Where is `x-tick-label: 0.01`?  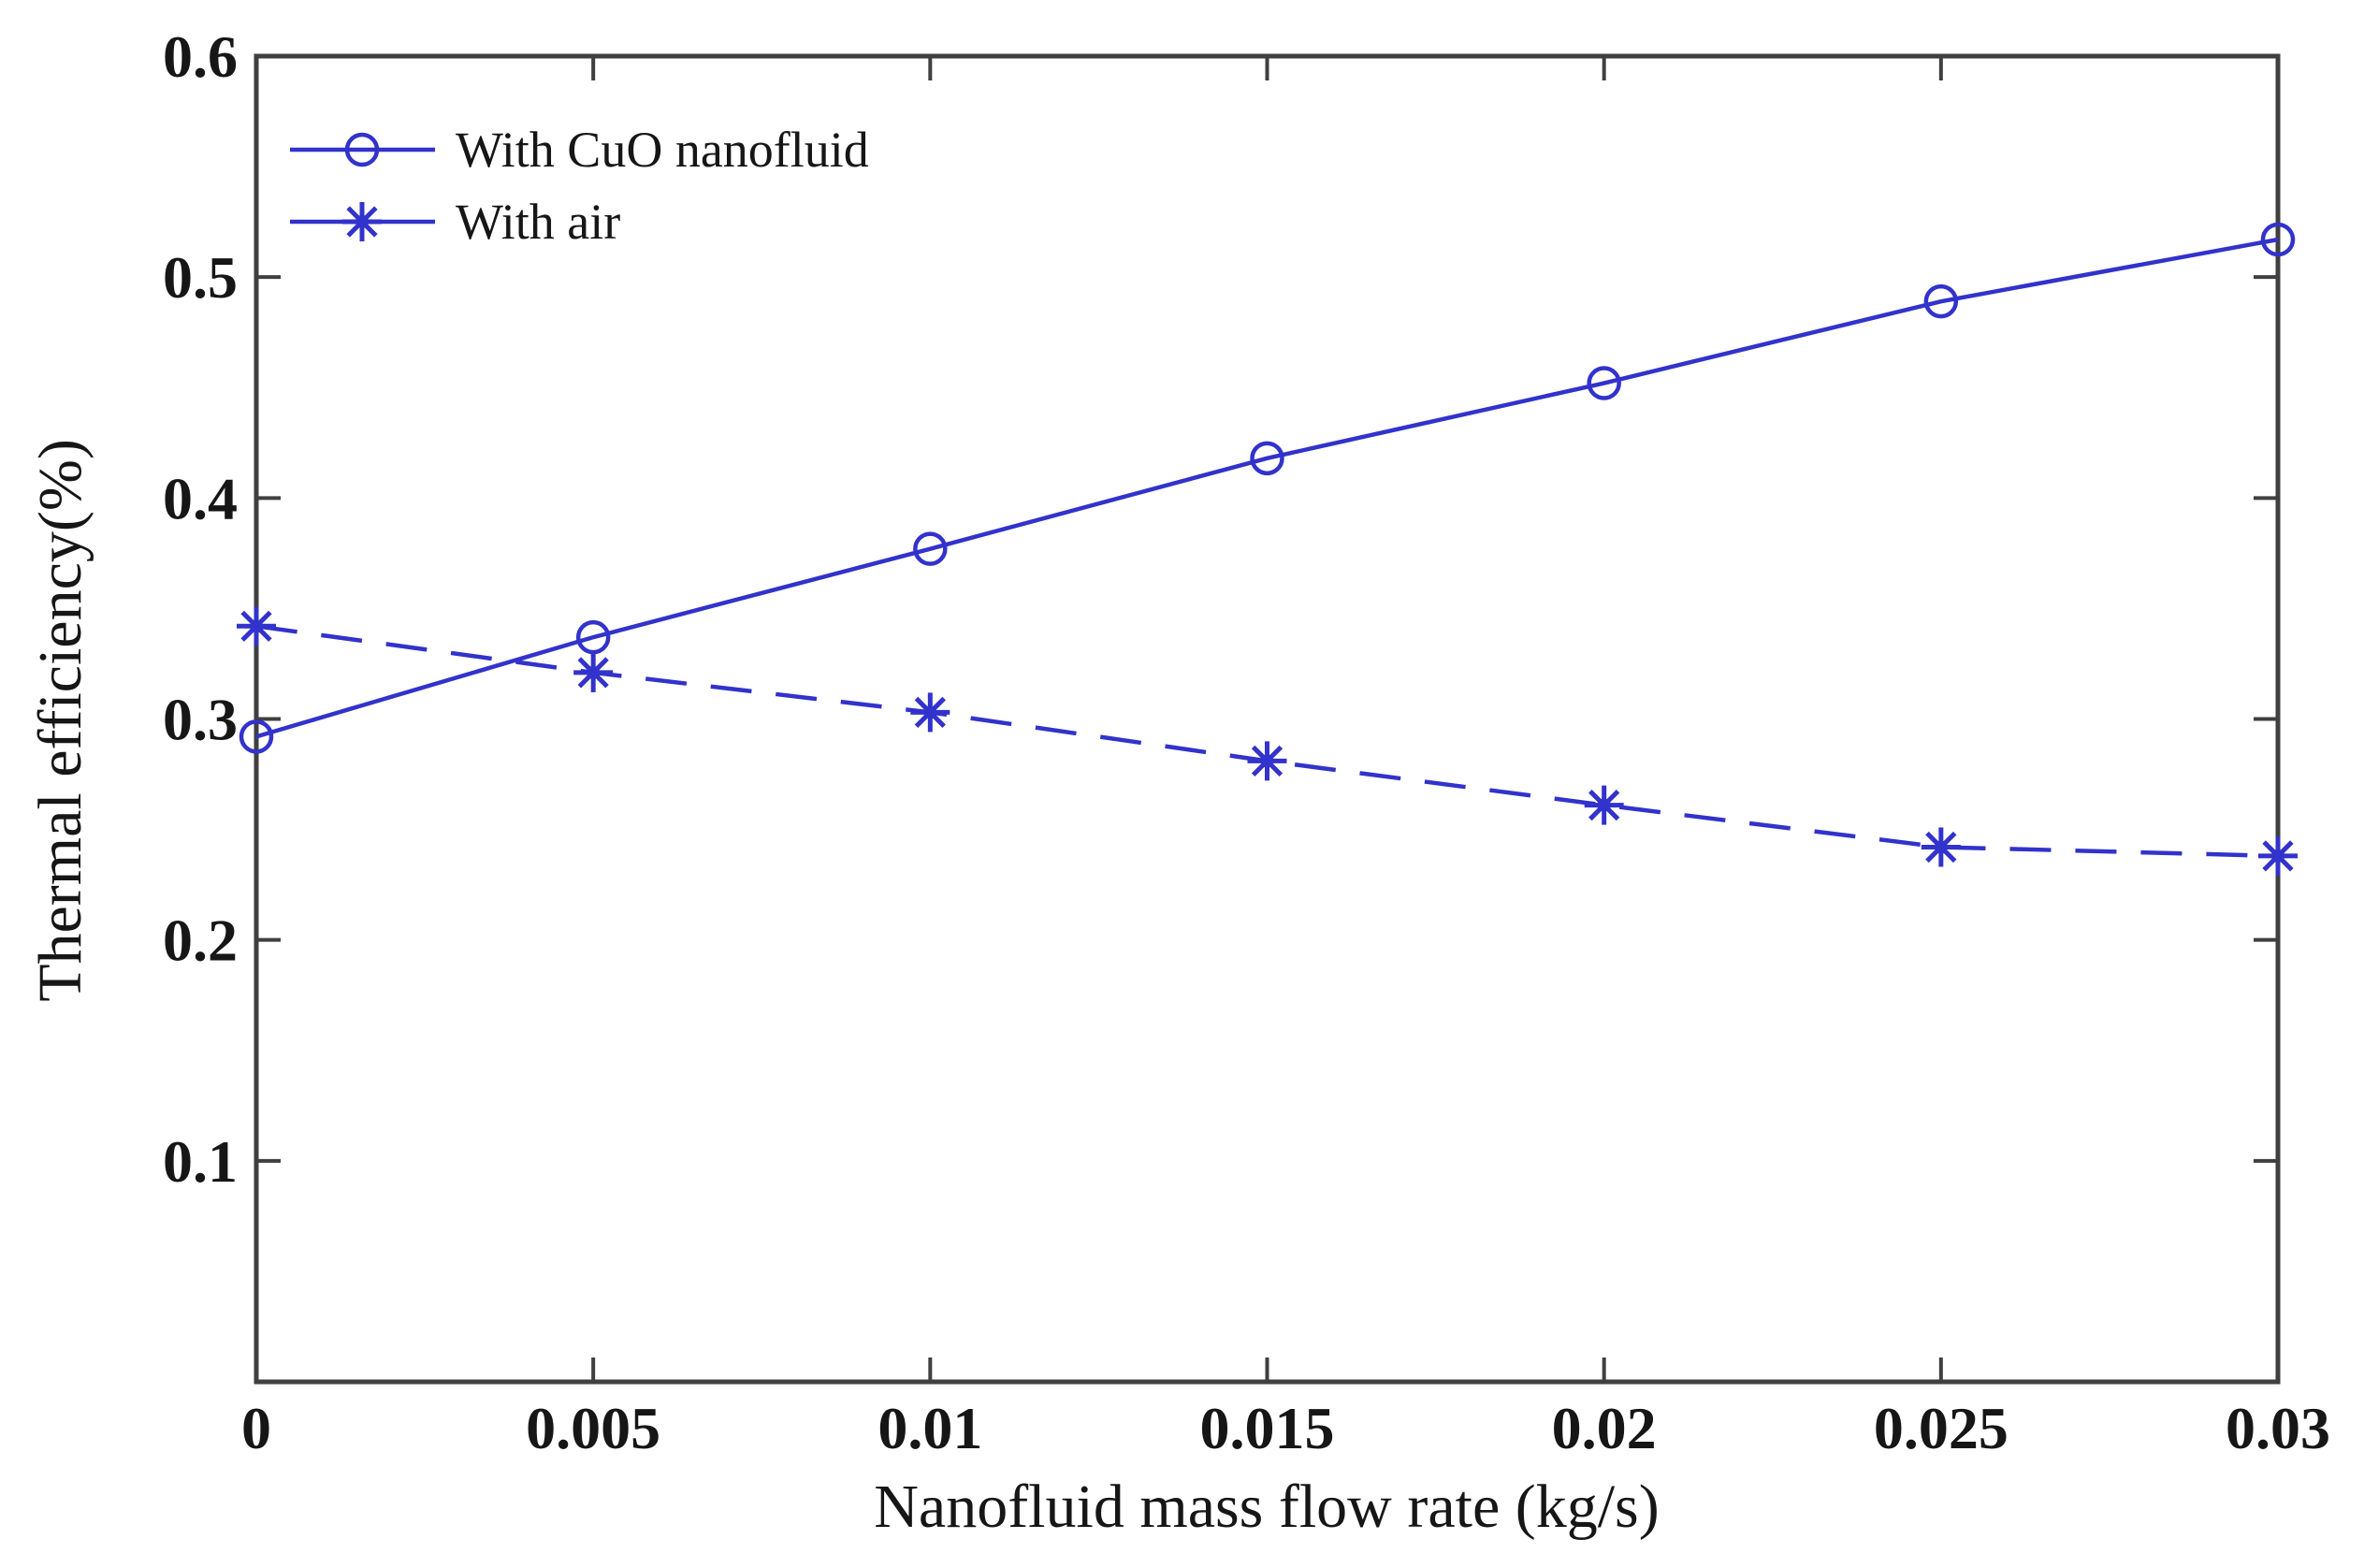
x-tick-label: 0.01 is located at coordinates (929, 1428).